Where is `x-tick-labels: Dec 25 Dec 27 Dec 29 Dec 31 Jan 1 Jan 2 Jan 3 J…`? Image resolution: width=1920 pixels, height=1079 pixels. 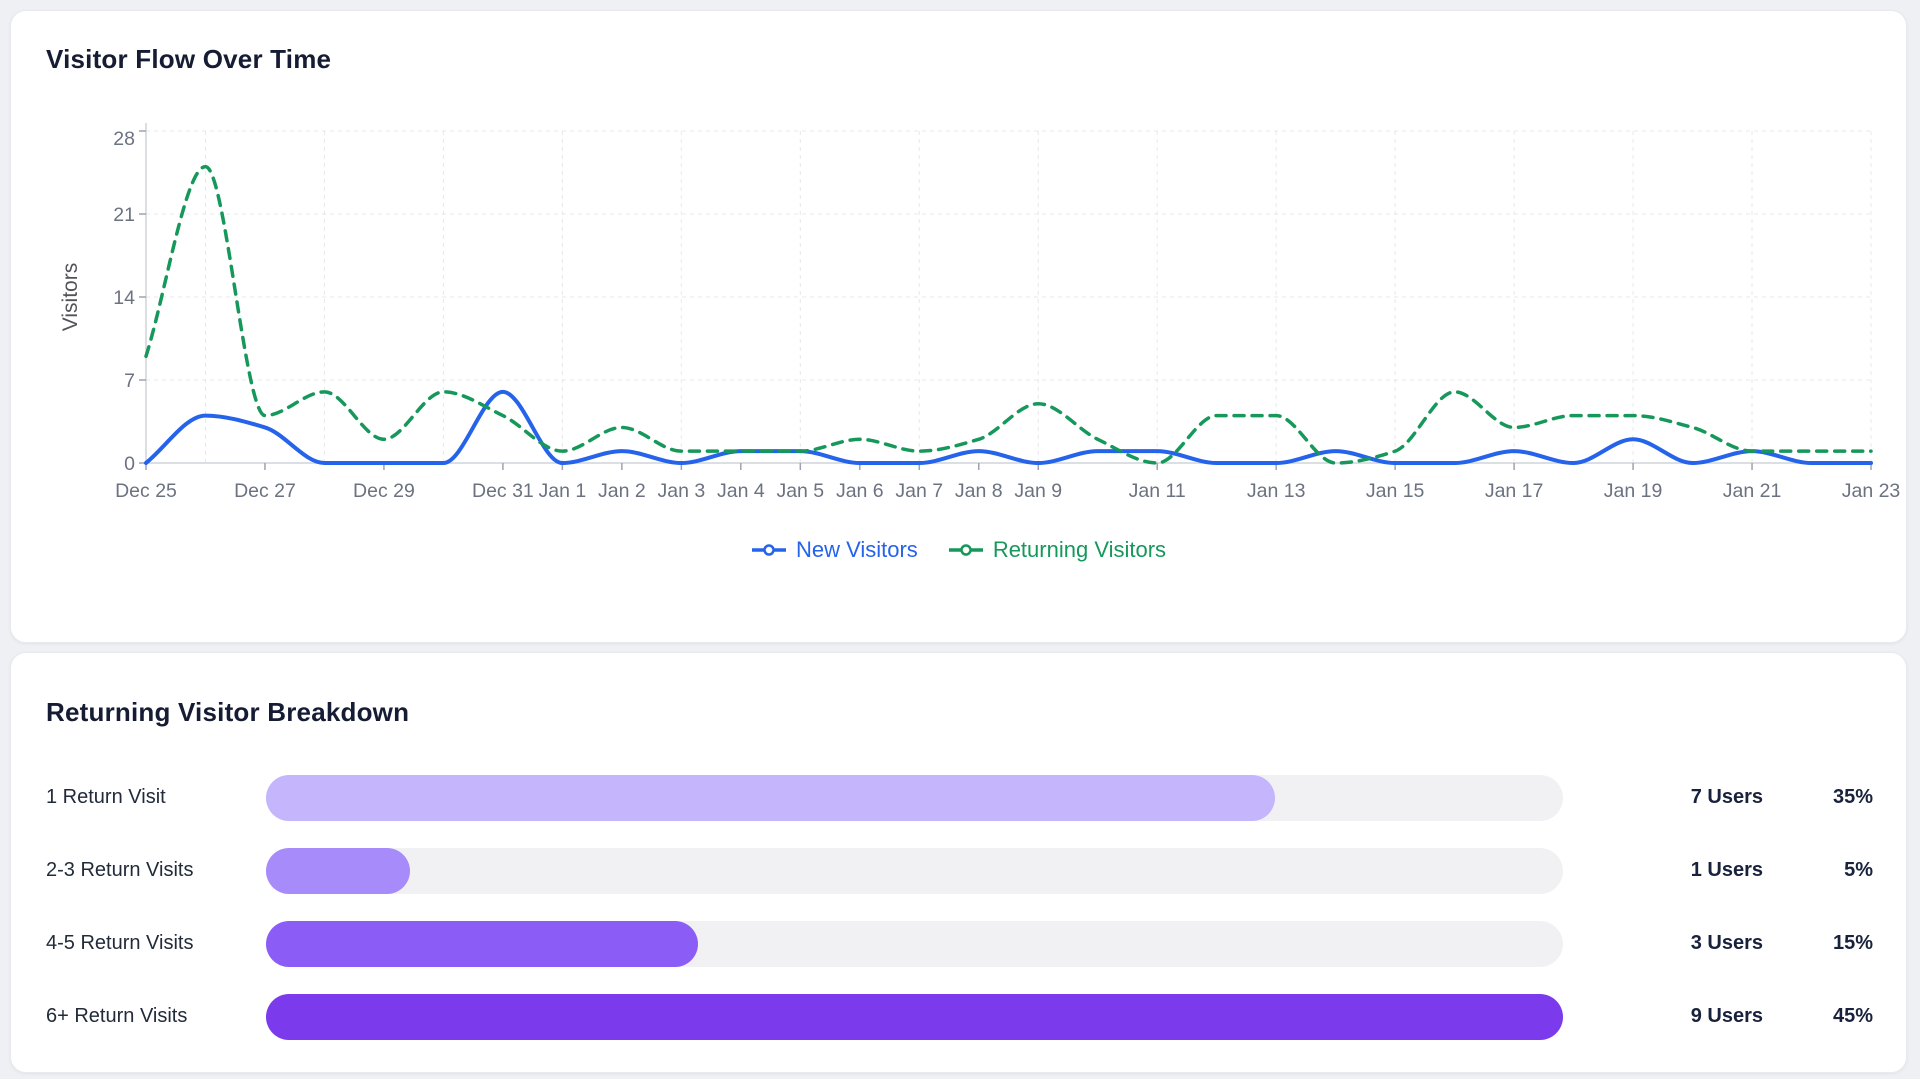 x-tick-labels: Dec 25 Dec 27 Dec 29 Dec 31 Jan 1 Jan 2 Jan 3 J… is located at coordinates (1007, 491).